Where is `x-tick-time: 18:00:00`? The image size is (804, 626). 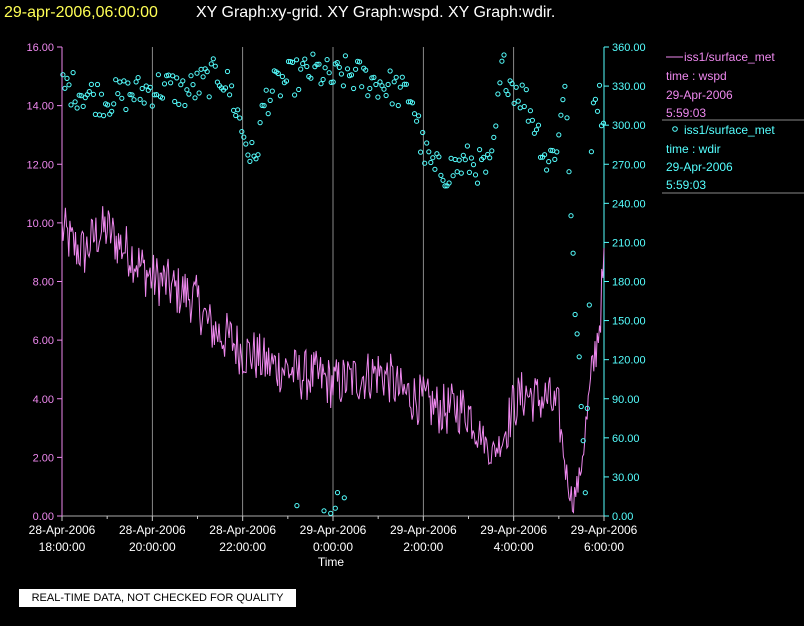
x-tick-time: 18:00:00 is located at coordinates (62, 547).